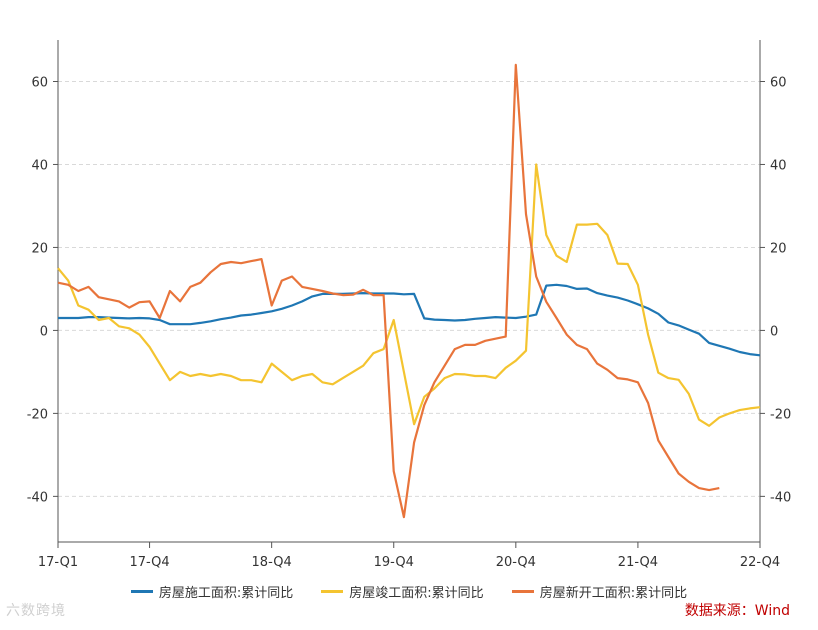 The height and width of the screenshot is (630, 818). I want to click on legend-item-construction: 房屋施工面积:累计同比, so click(212, 591).